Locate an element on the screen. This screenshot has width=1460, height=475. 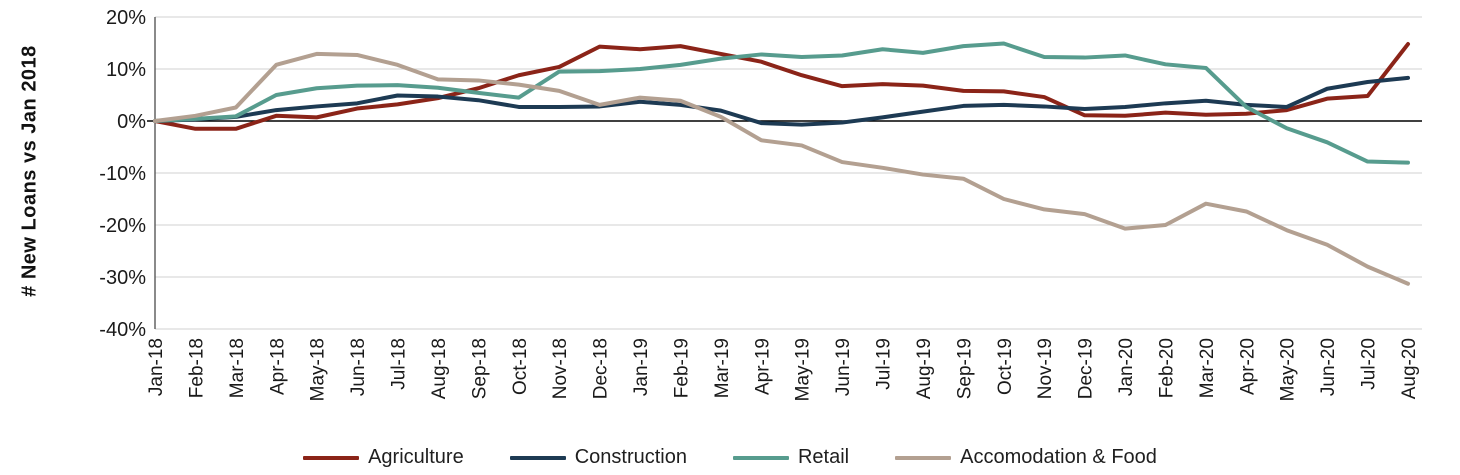
series-line-construction is located at coordinates (781, 101).